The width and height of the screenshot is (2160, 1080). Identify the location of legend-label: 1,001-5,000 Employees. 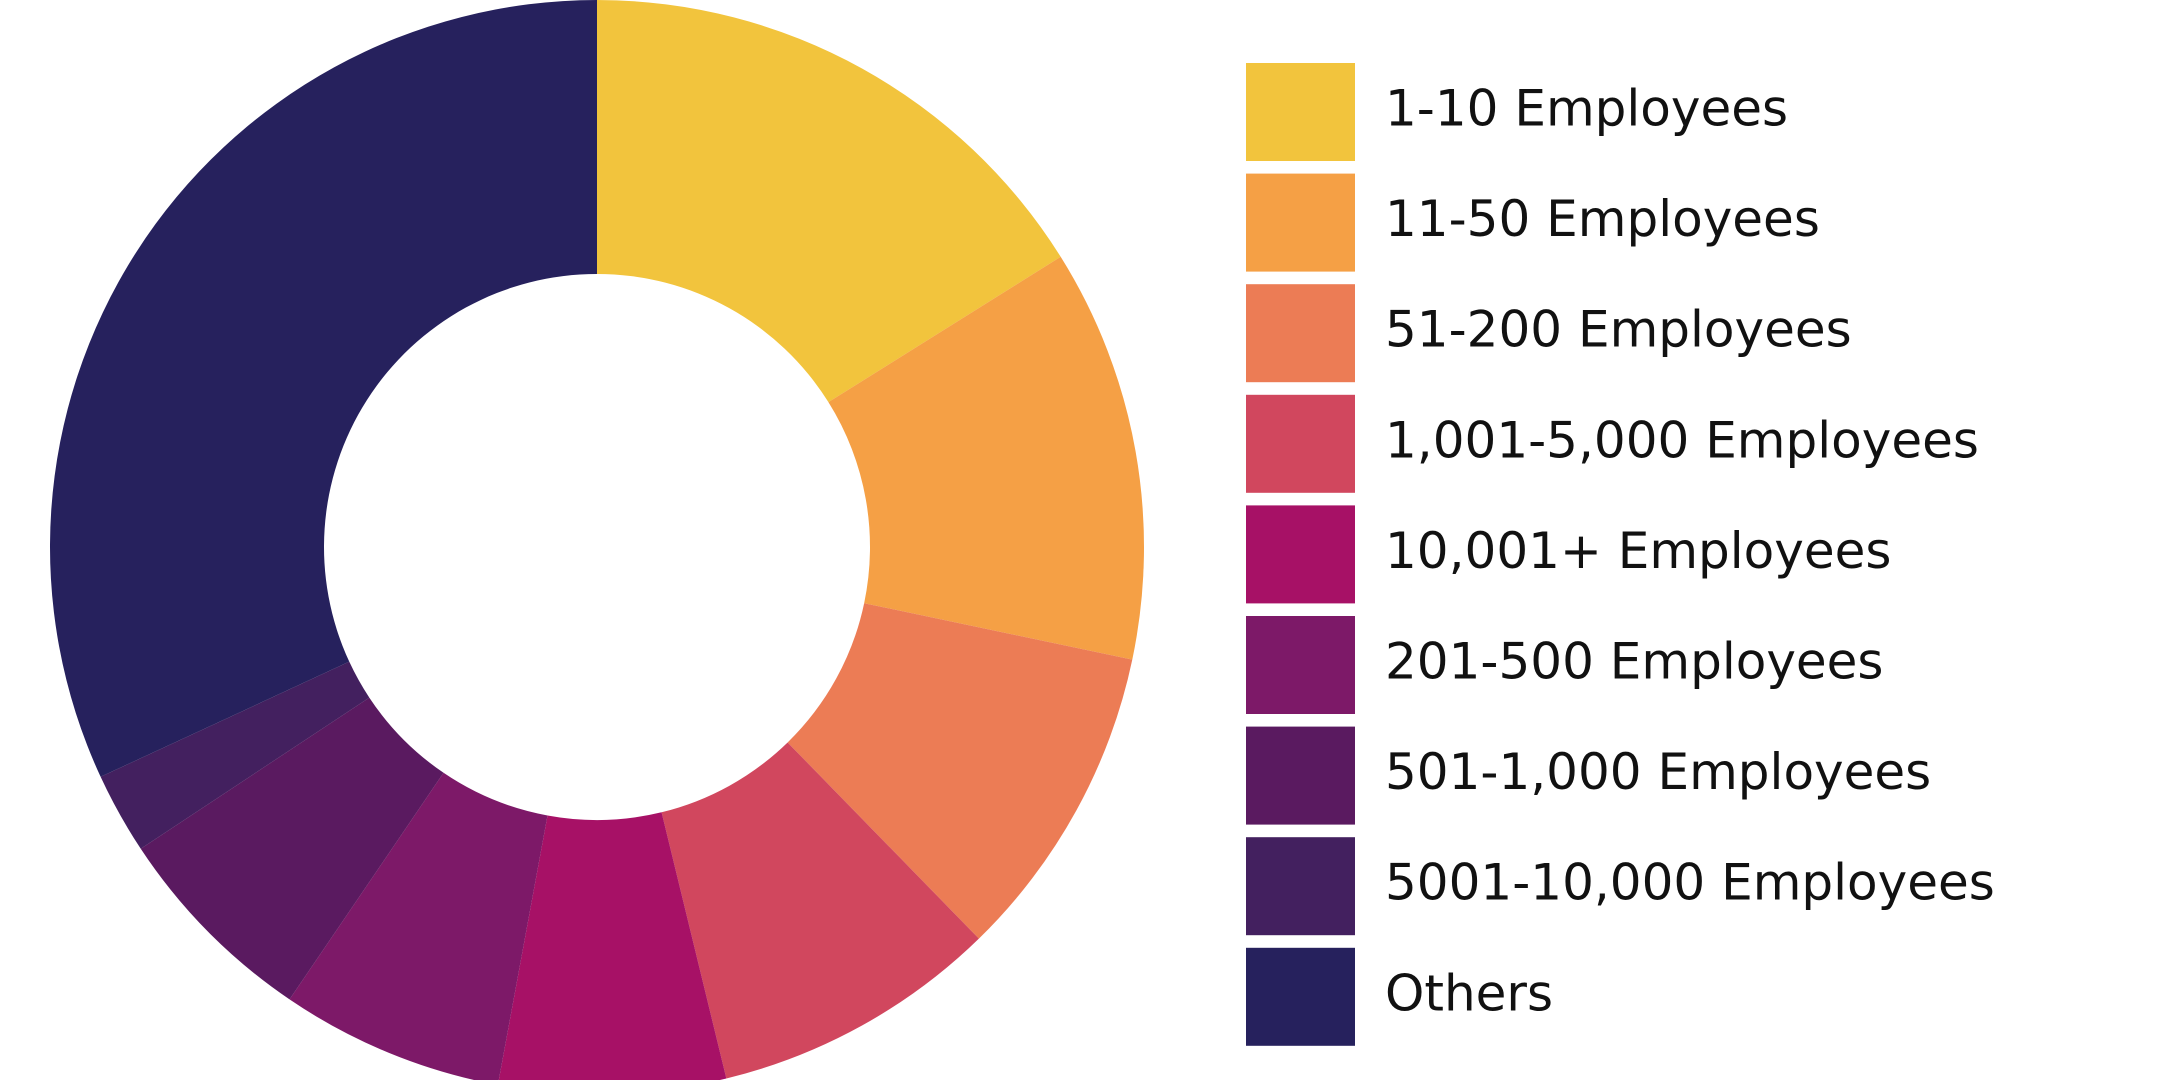
(1682, 440).